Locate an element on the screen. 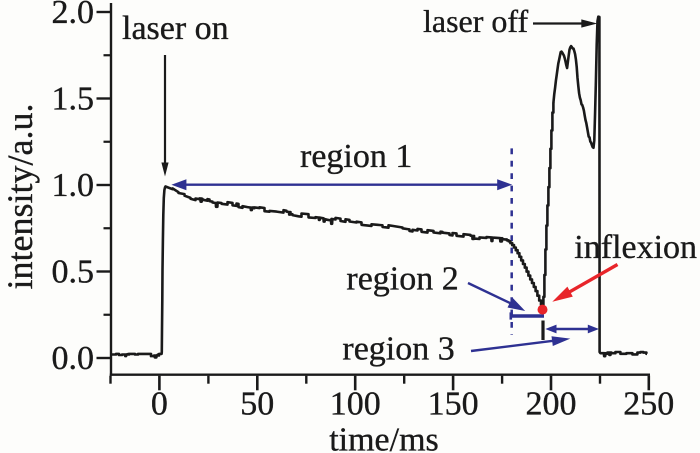 This screenshot has width=700, height=453. svg-text: 150 is located at coordinates (453, 404).